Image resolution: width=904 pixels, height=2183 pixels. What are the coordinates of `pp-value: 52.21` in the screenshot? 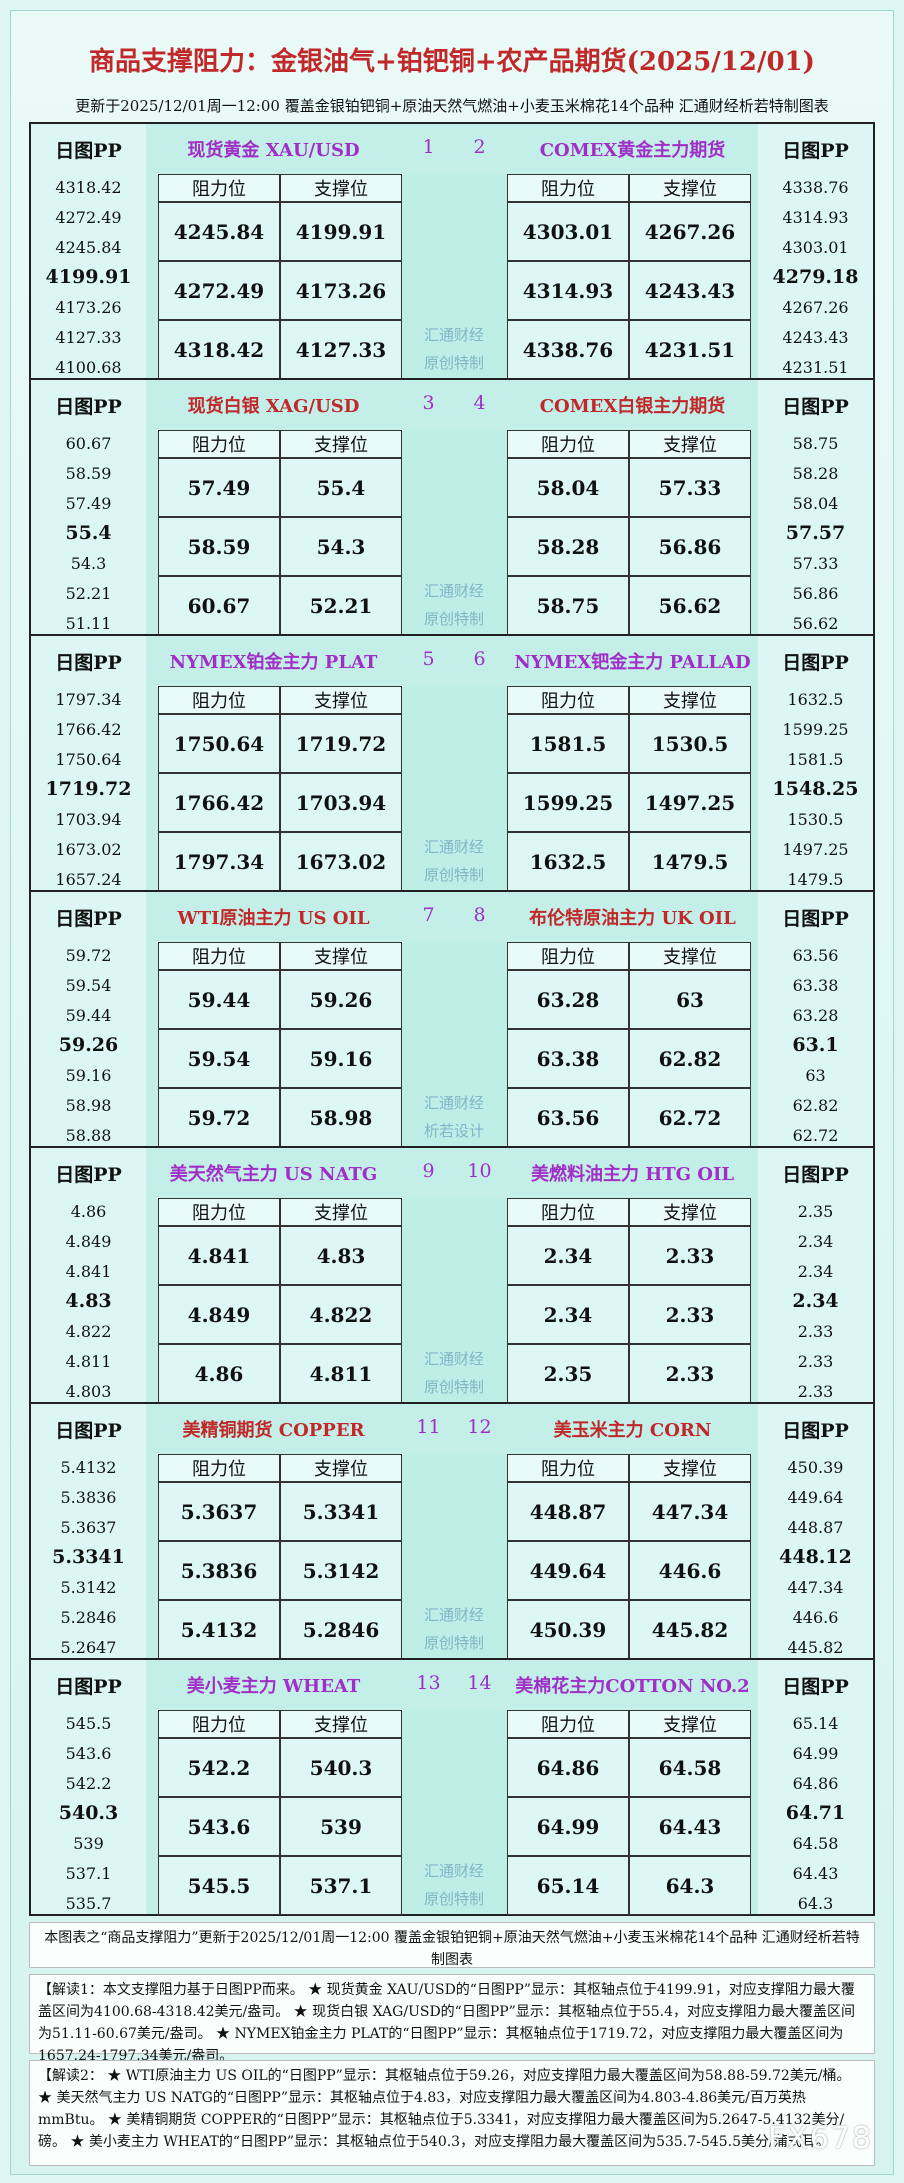 It's located at (88, 593).